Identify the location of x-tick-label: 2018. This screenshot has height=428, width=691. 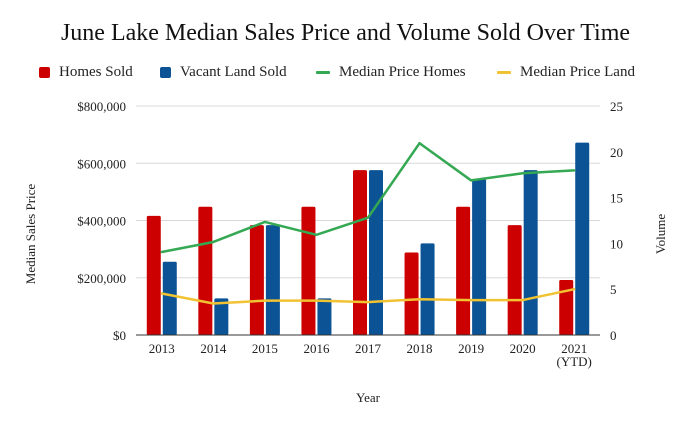
(420, 348).